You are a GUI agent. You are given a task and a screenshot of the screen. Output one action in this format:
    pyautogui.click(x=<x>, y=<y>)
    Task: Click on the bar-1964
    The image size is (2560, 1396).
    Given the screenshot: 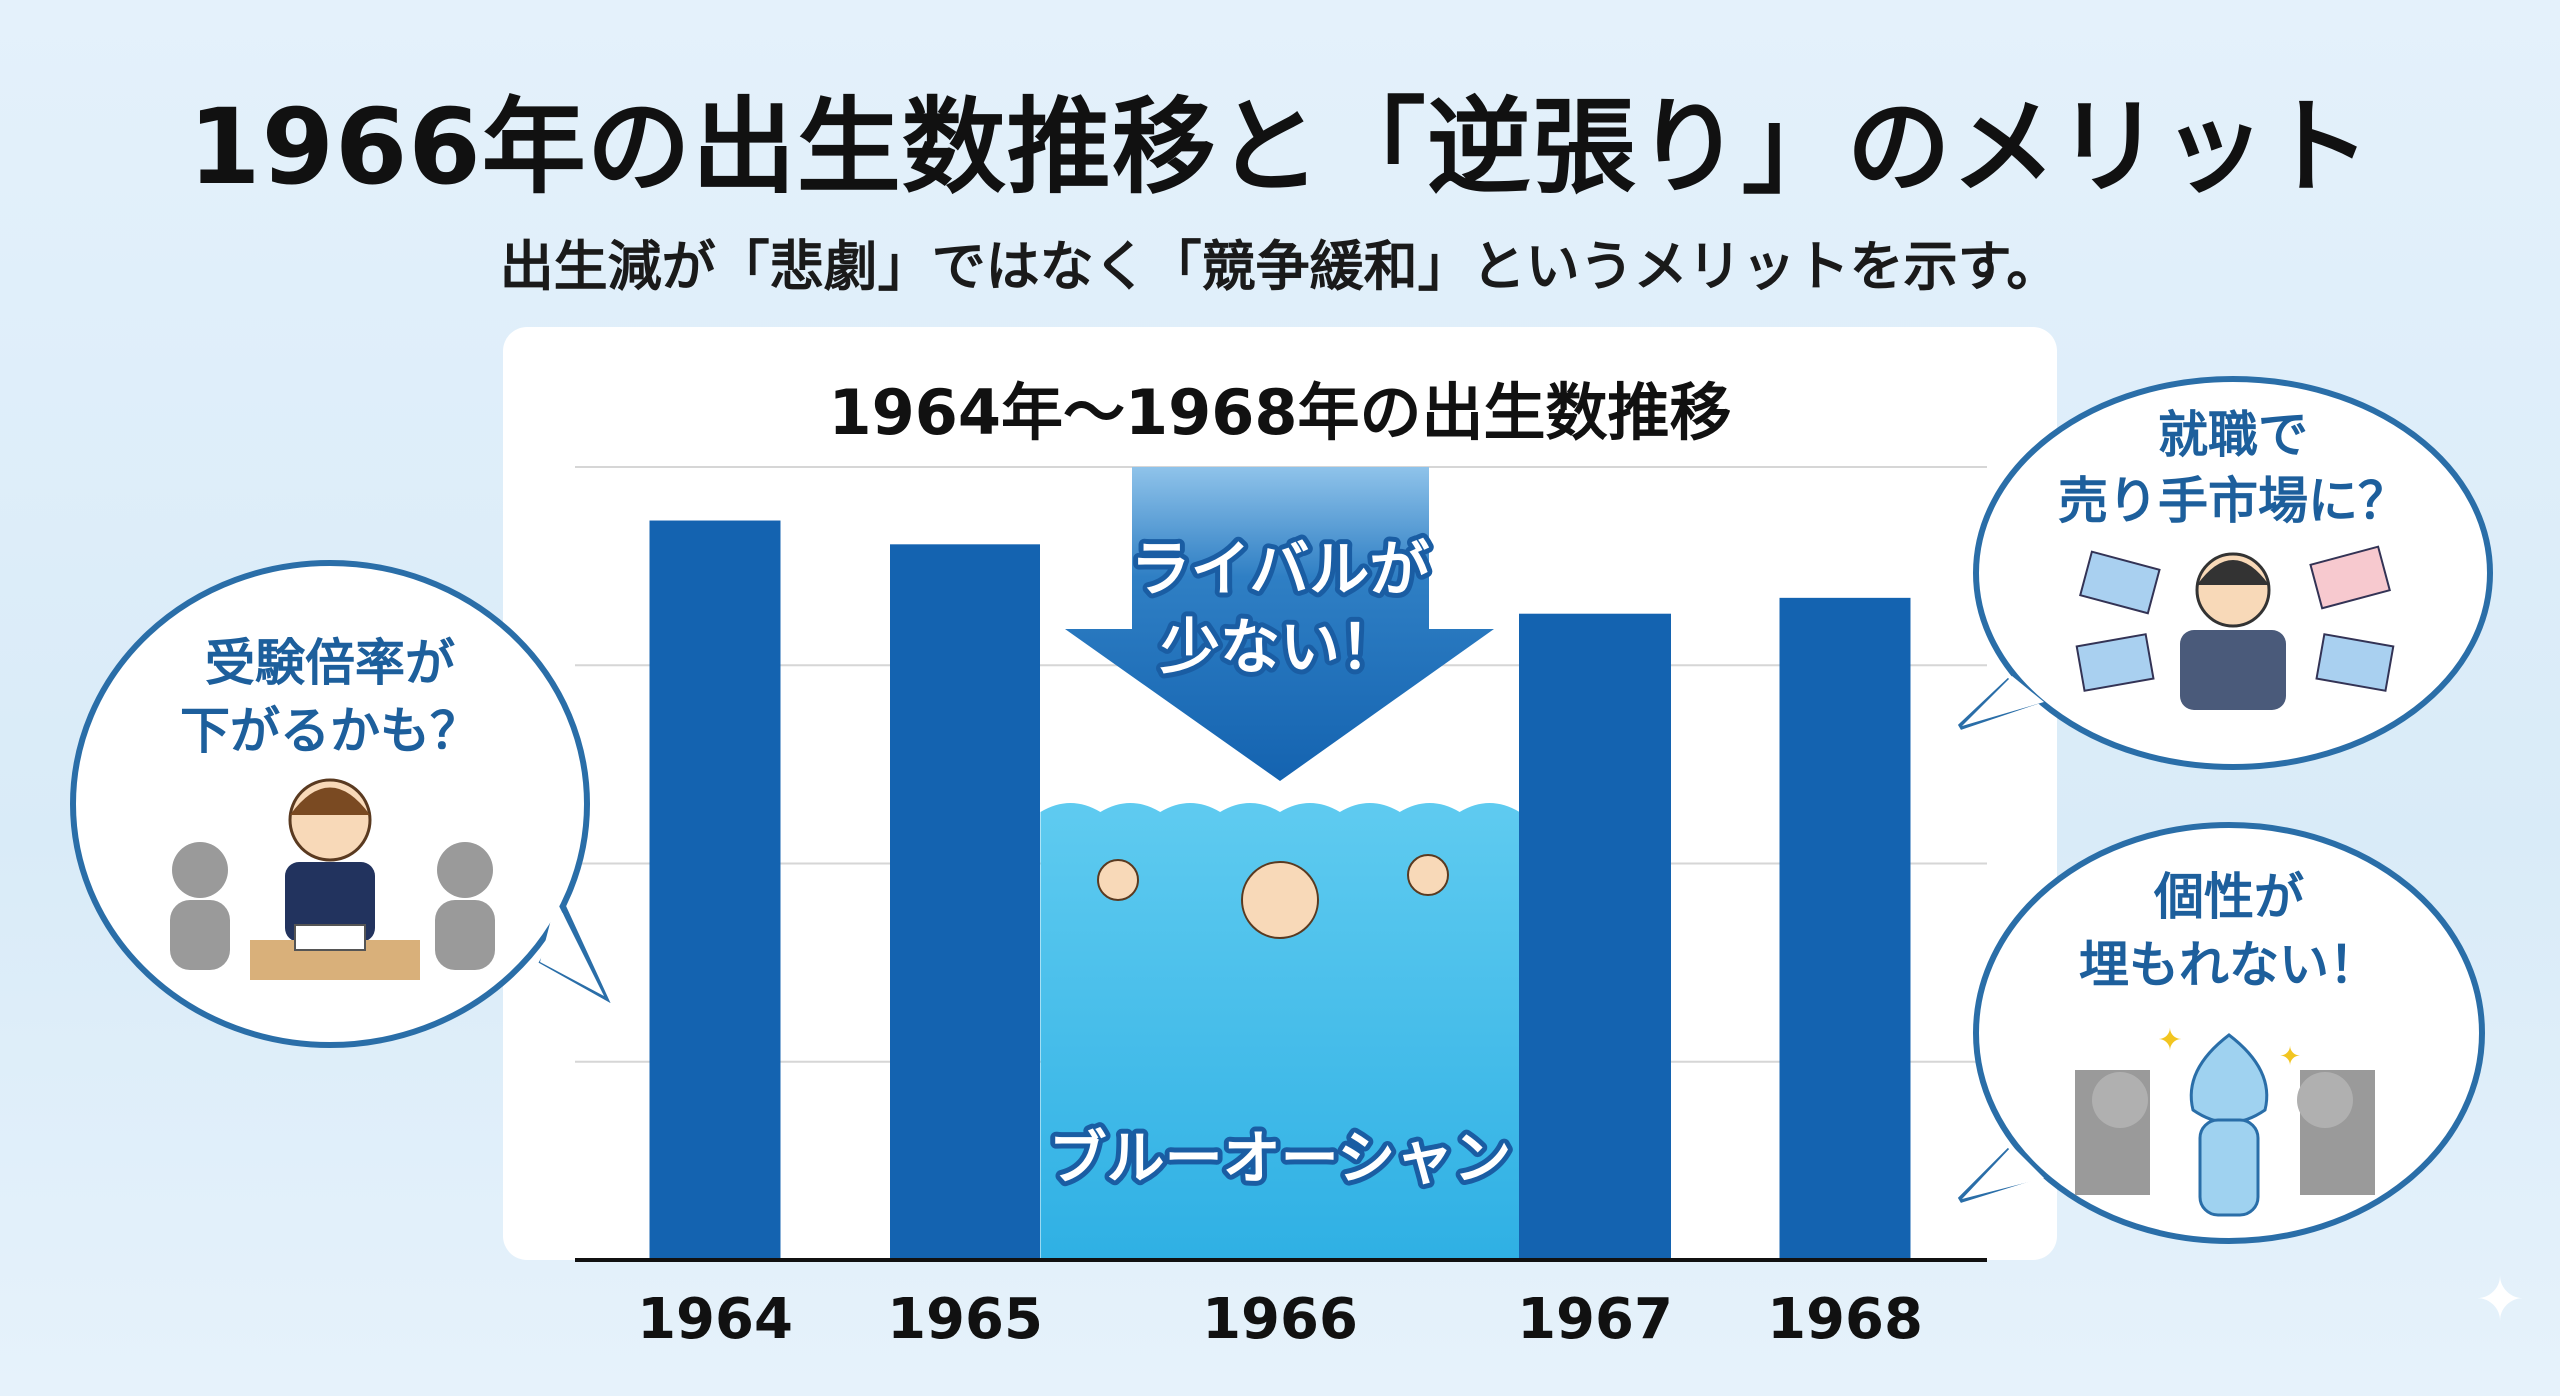 What is the action you would take?
    pyautogui.click(x=715, y=890)
    